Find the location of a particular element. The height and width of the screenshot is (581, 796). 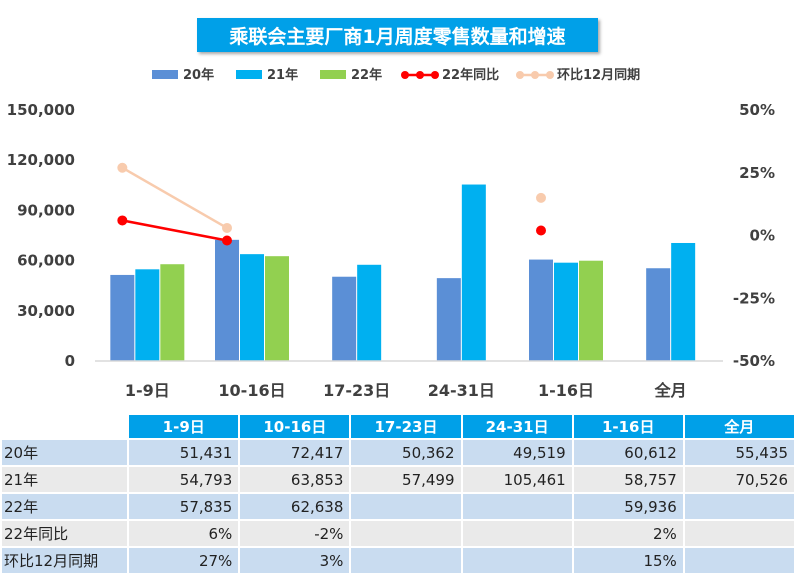

table-cell: 63,853 is located at coordinates (295, 479).